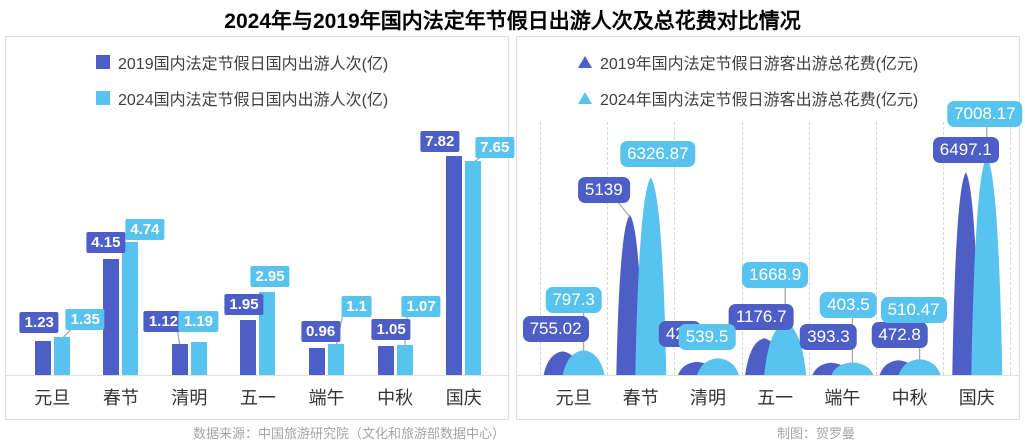  Describe the element at coordinates (421, 306) in the screenshot. I see `value-label-2024: 1.07` at that location.